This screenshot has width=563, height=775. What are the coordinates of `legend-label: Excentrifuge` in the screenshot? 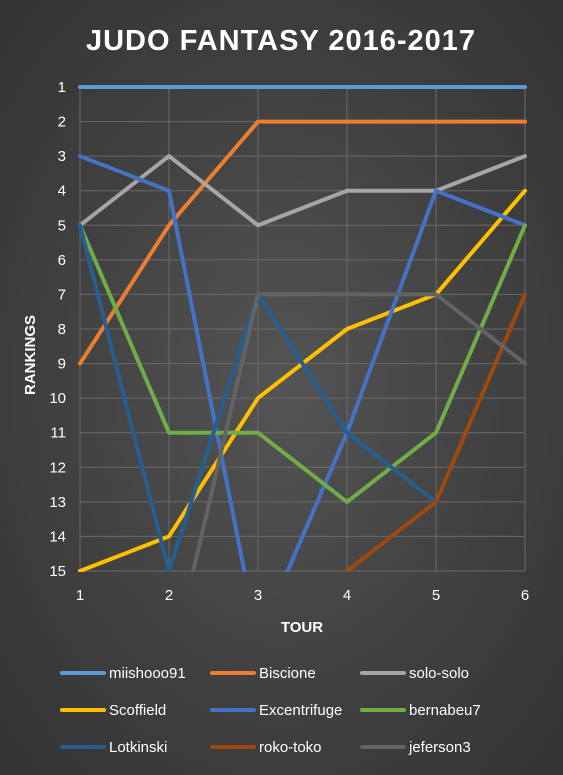 It's located at (300, 710).